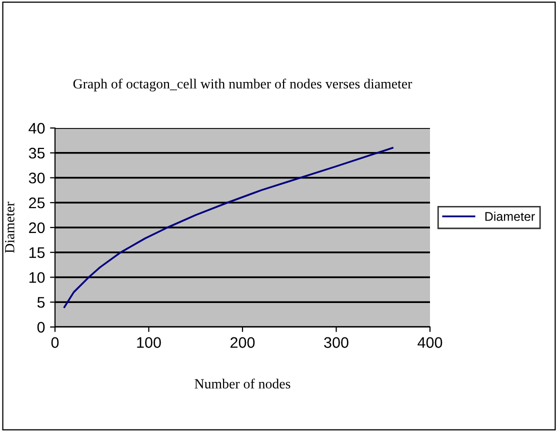  What do you see at coordinates (9, 227) in the screenshot?
I see `y-axis-title: Diameter` at bounding box center [9, 227].